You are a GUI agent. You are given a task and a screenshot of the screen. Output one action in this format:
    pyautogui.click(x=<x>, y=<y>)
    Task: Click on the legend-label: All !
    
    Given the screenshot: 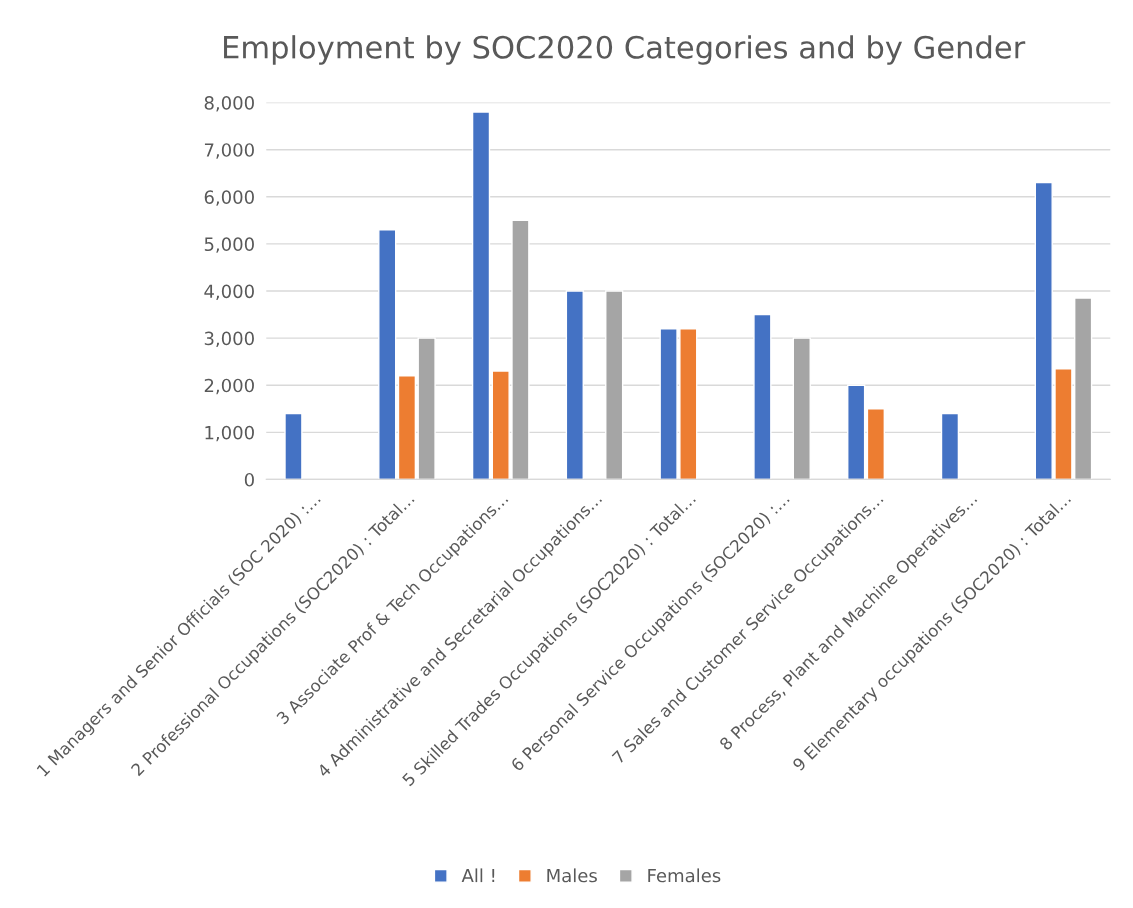 What is the action you would take?
    pyautogui.click(x=478, y=875)
    